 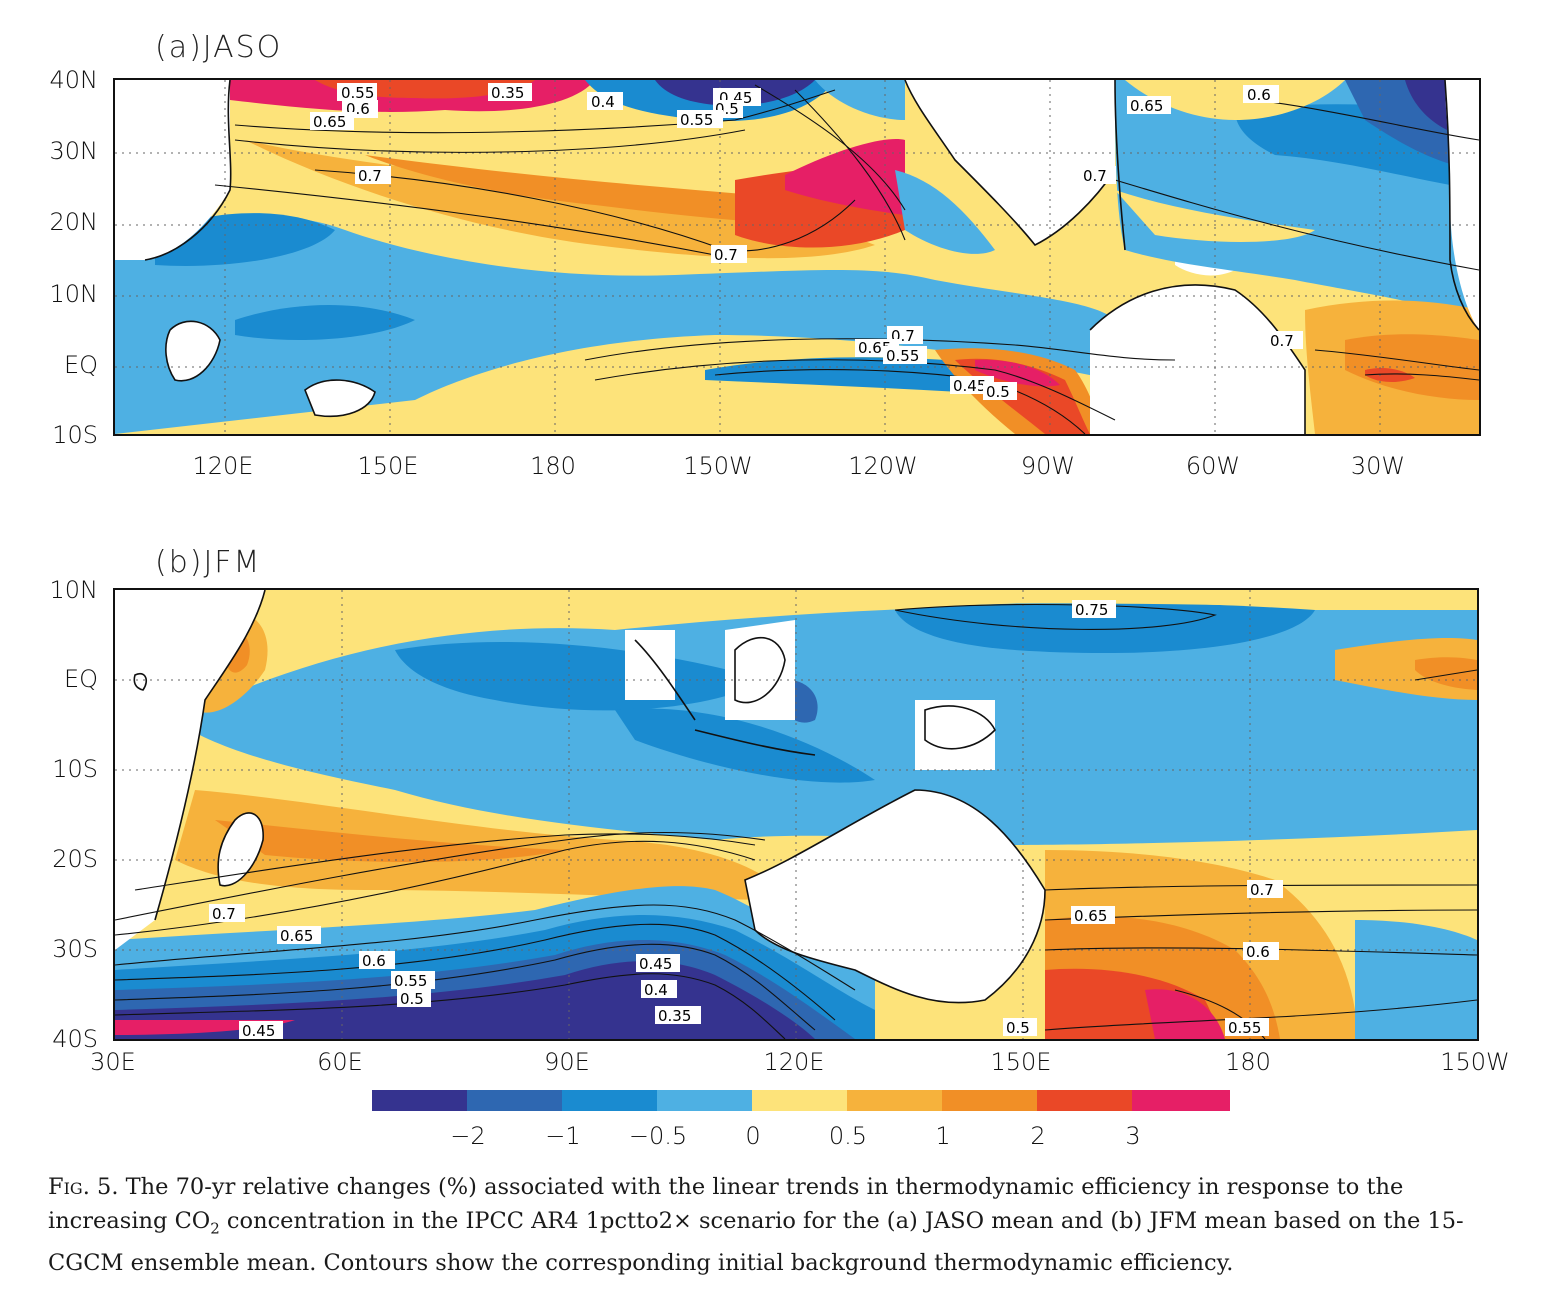 What do you see at coordinates (74, 294) in the screenshot?
I see `panel-a-lat-10n: 10N` at bounding box center [74, 294].